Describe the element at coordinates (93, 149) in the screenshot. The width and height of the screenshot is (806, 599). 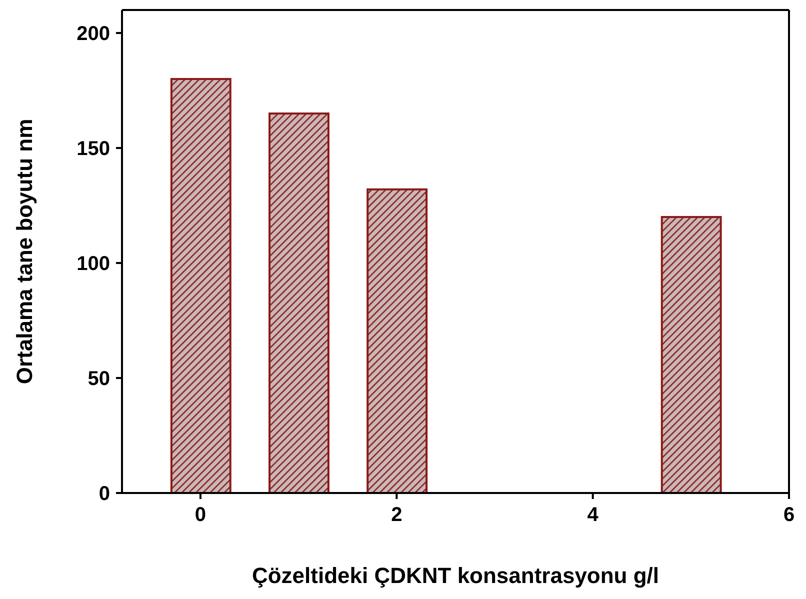
I see `y-tick-label: 150` at that location.